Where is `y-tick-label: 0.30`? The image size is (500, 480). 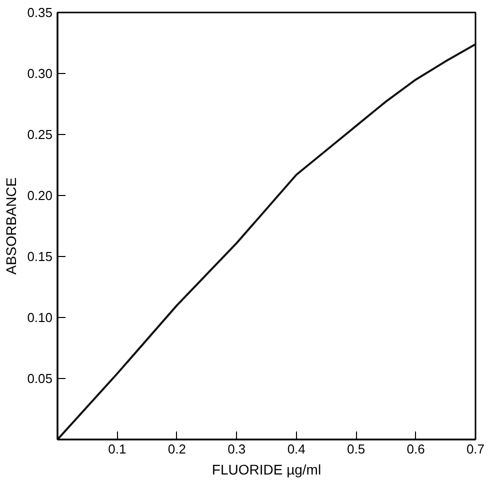
y-tick-label: 0.30 is located at coordinates (40, 73).